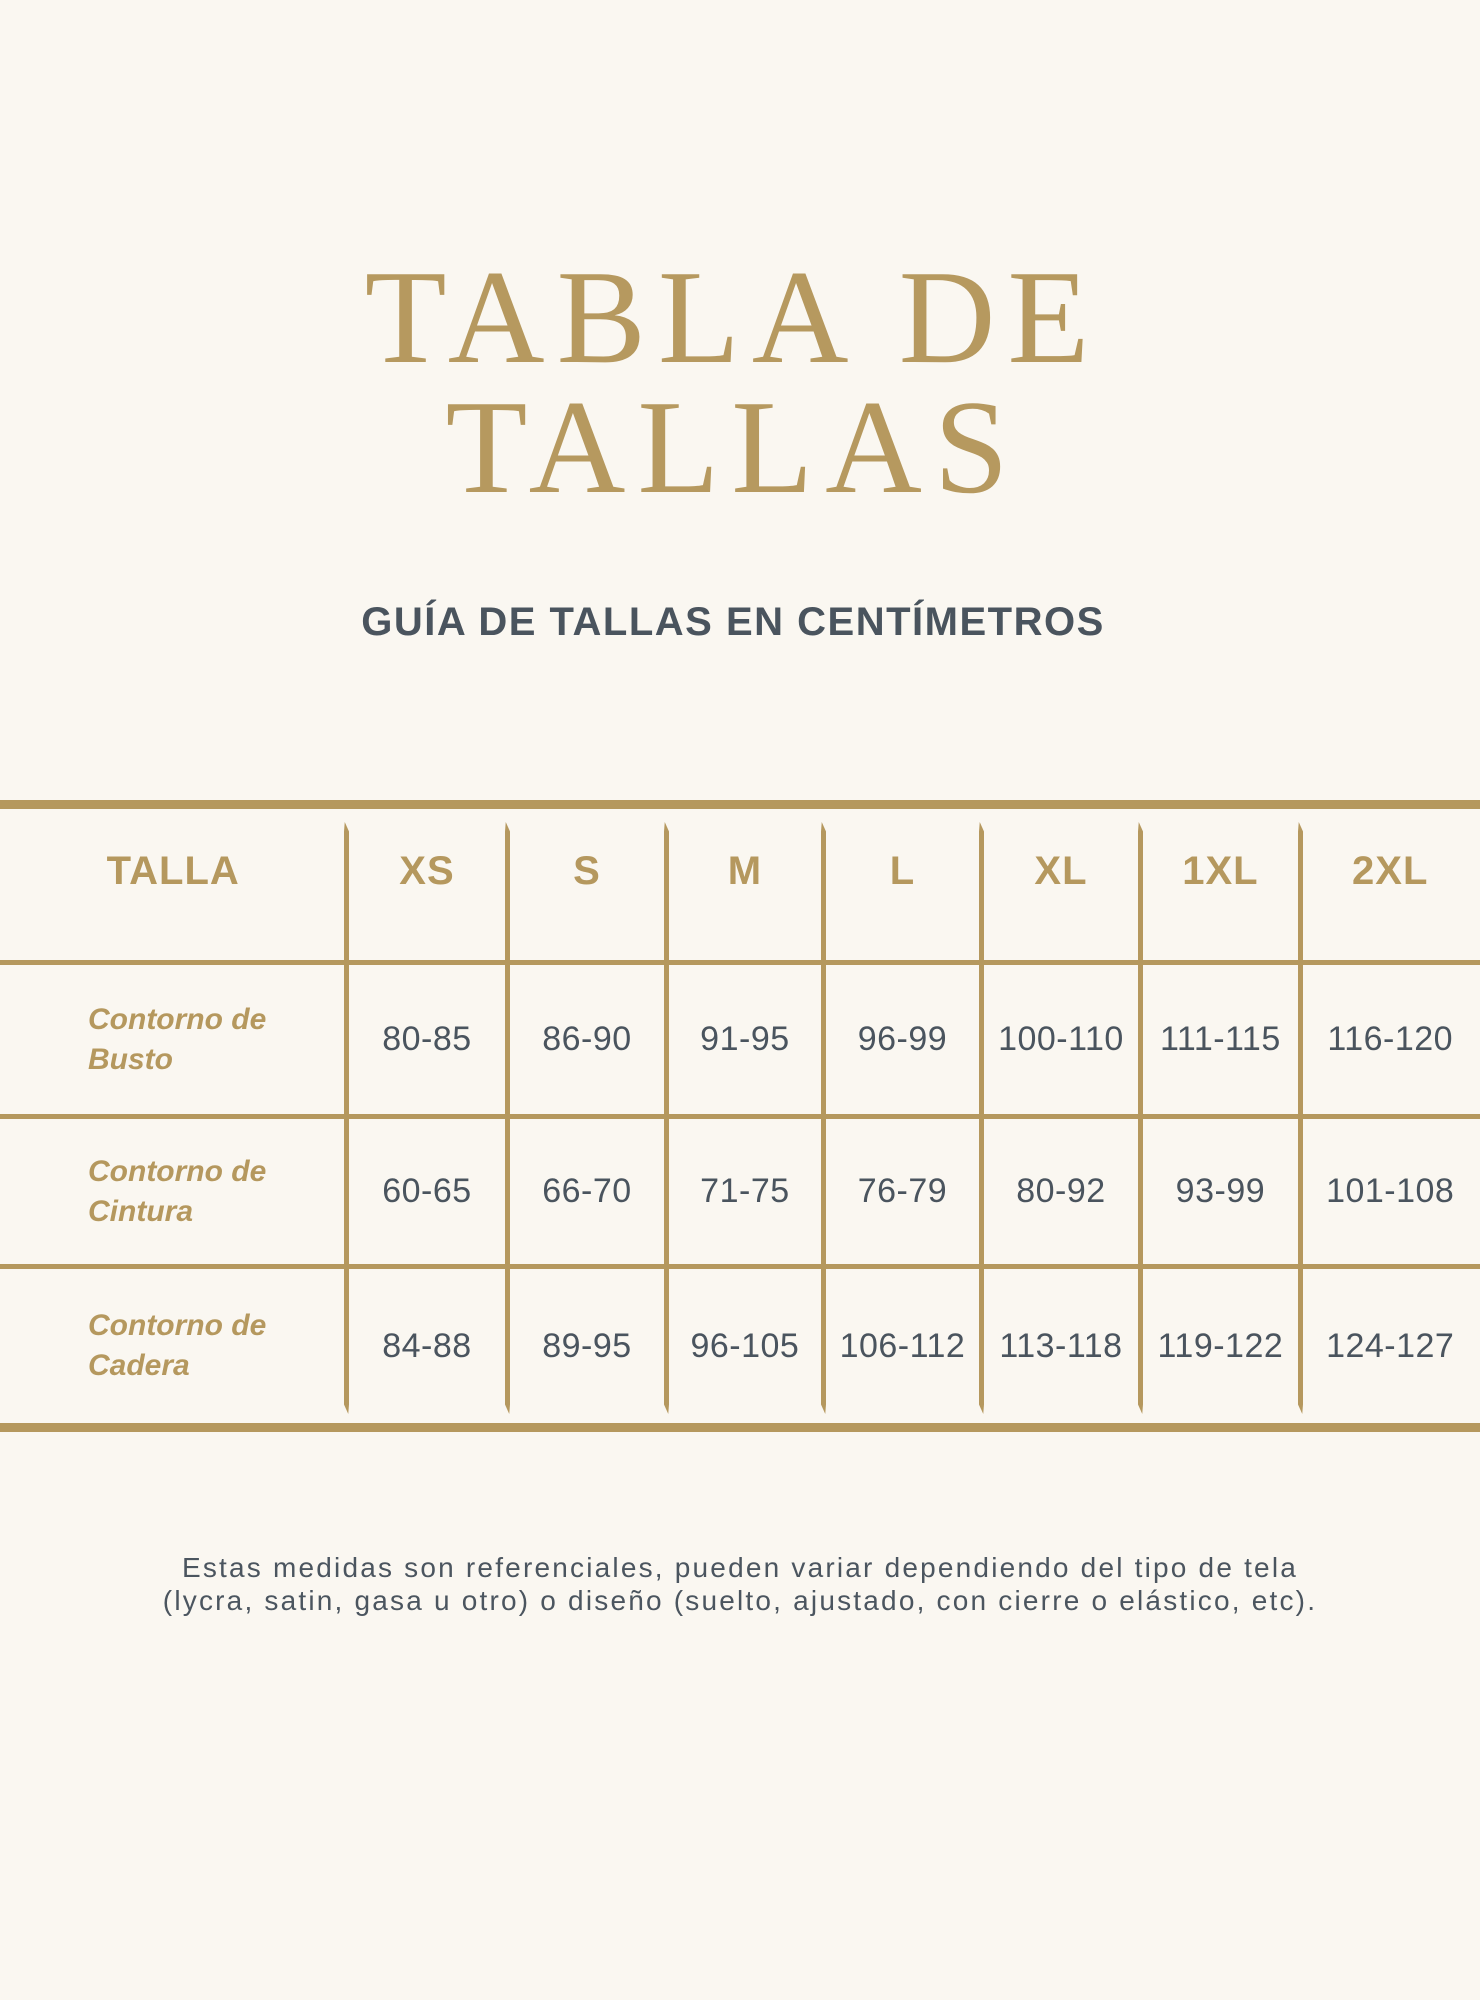 The width and height of the screenshot is (1480, 2000). What do you see at coordinates (733, 317) in the screenshot?
I see `page-title-line-1: TABLA DE` at bounding box center [733, 317].